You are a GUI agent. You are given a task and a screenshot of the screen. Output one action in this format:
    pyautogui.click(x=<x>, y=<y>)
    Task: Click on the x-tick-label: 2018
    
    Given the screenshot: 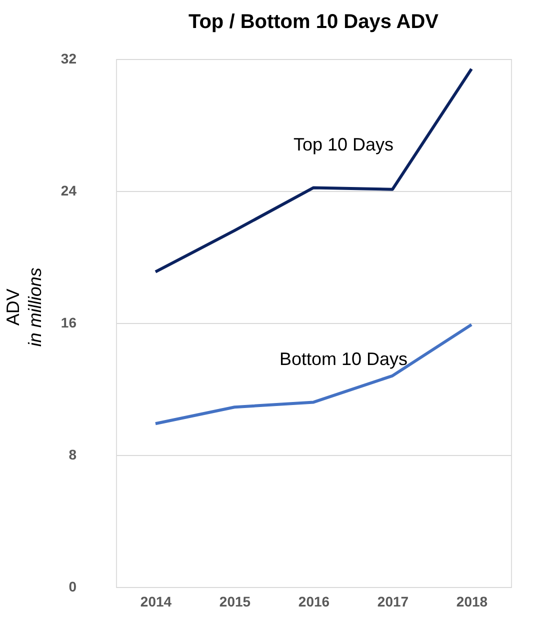 What is the action you would take?
    pyautogui.click(x=472, y=602)
    